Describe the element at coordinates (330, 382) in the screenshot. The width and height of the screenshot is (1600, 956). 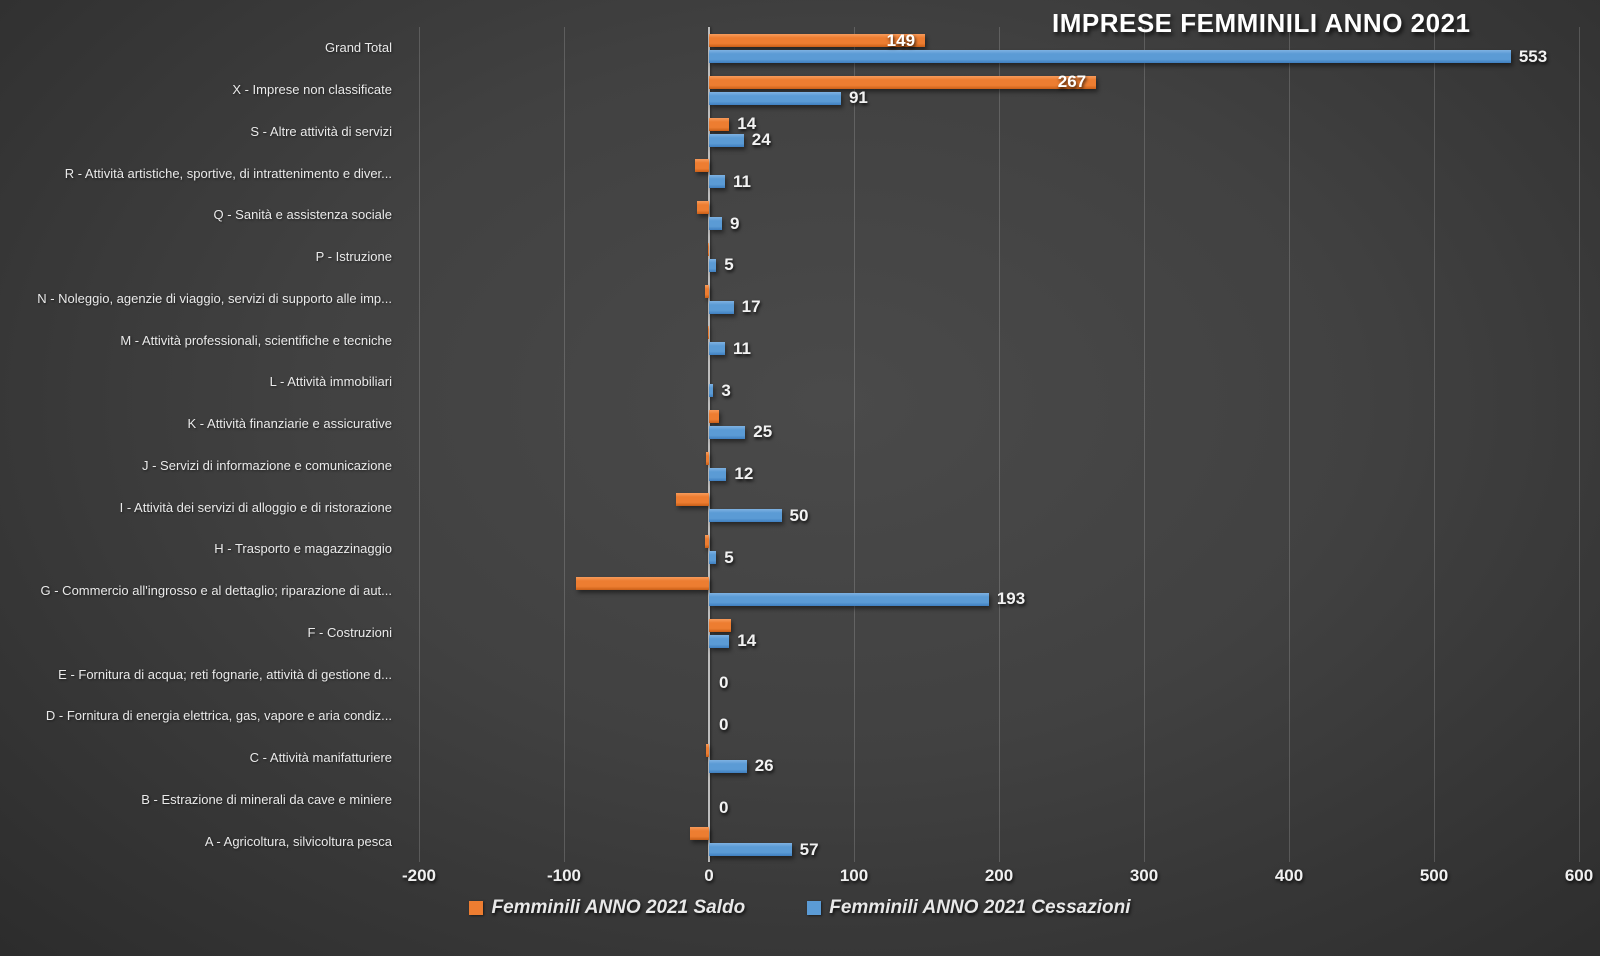
I see `category-label: L - Attività immobiliari` at that location.